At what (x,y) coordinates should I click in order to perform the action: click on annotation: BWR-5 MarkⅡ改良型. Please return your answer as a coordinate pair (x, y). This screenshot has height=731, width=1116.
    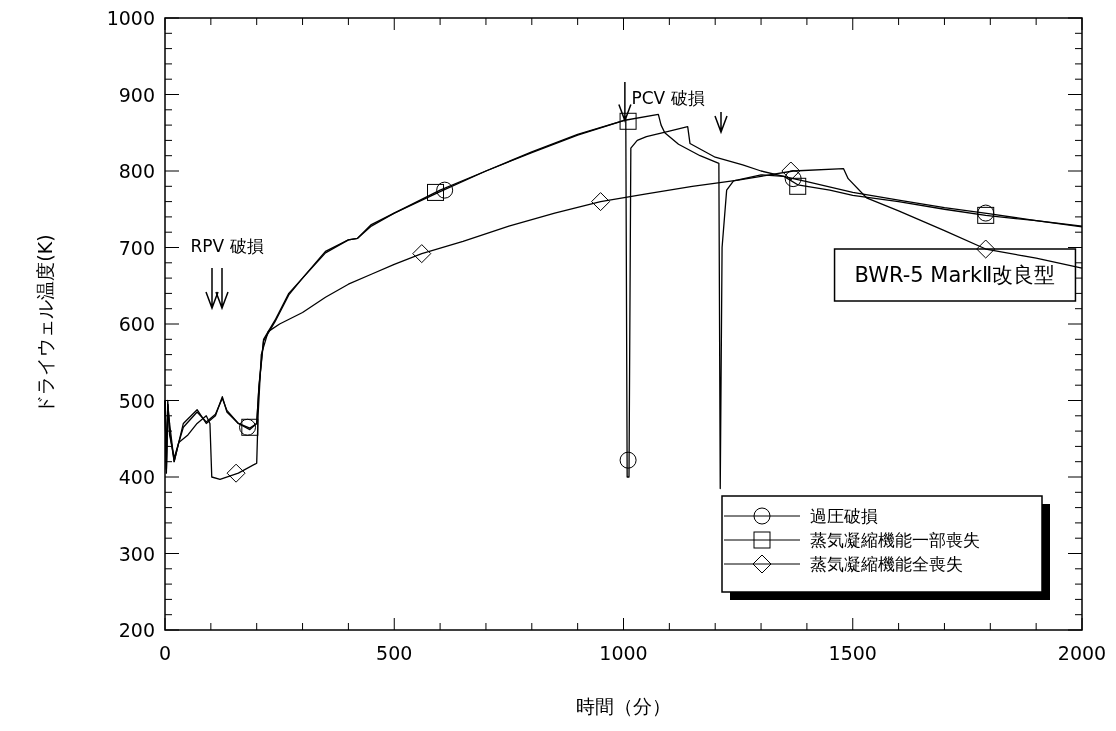
    Looking at the image, I should click on (955, 275).